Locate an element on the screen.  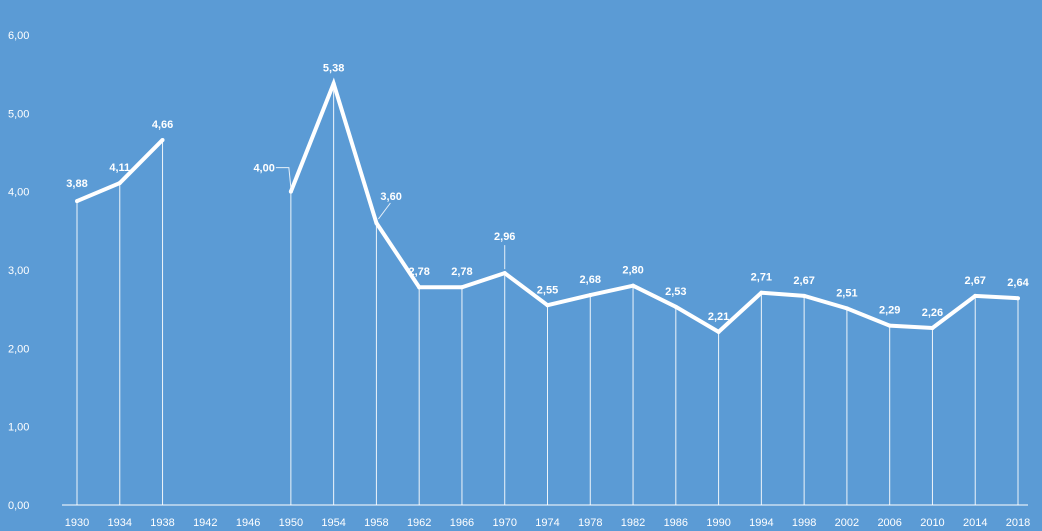
data-label: 2,26 is located at coordinates (932, 313).